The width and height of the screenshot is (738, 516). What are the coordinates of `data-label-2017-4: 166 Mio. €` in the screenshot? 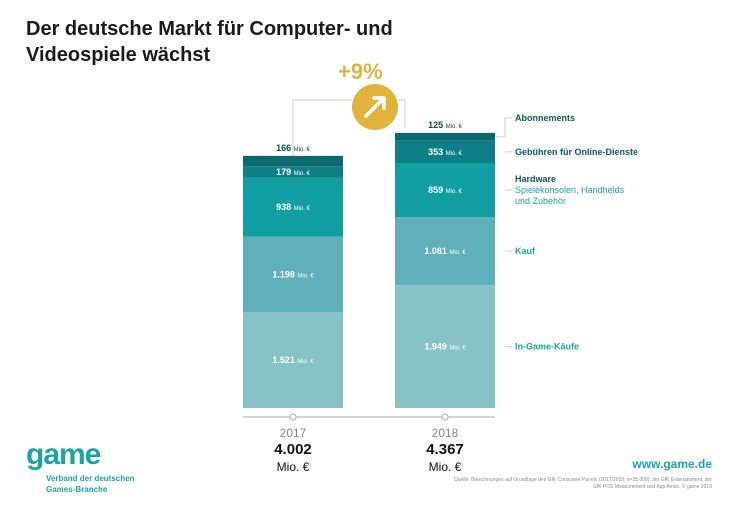 It's located at (293, 148).